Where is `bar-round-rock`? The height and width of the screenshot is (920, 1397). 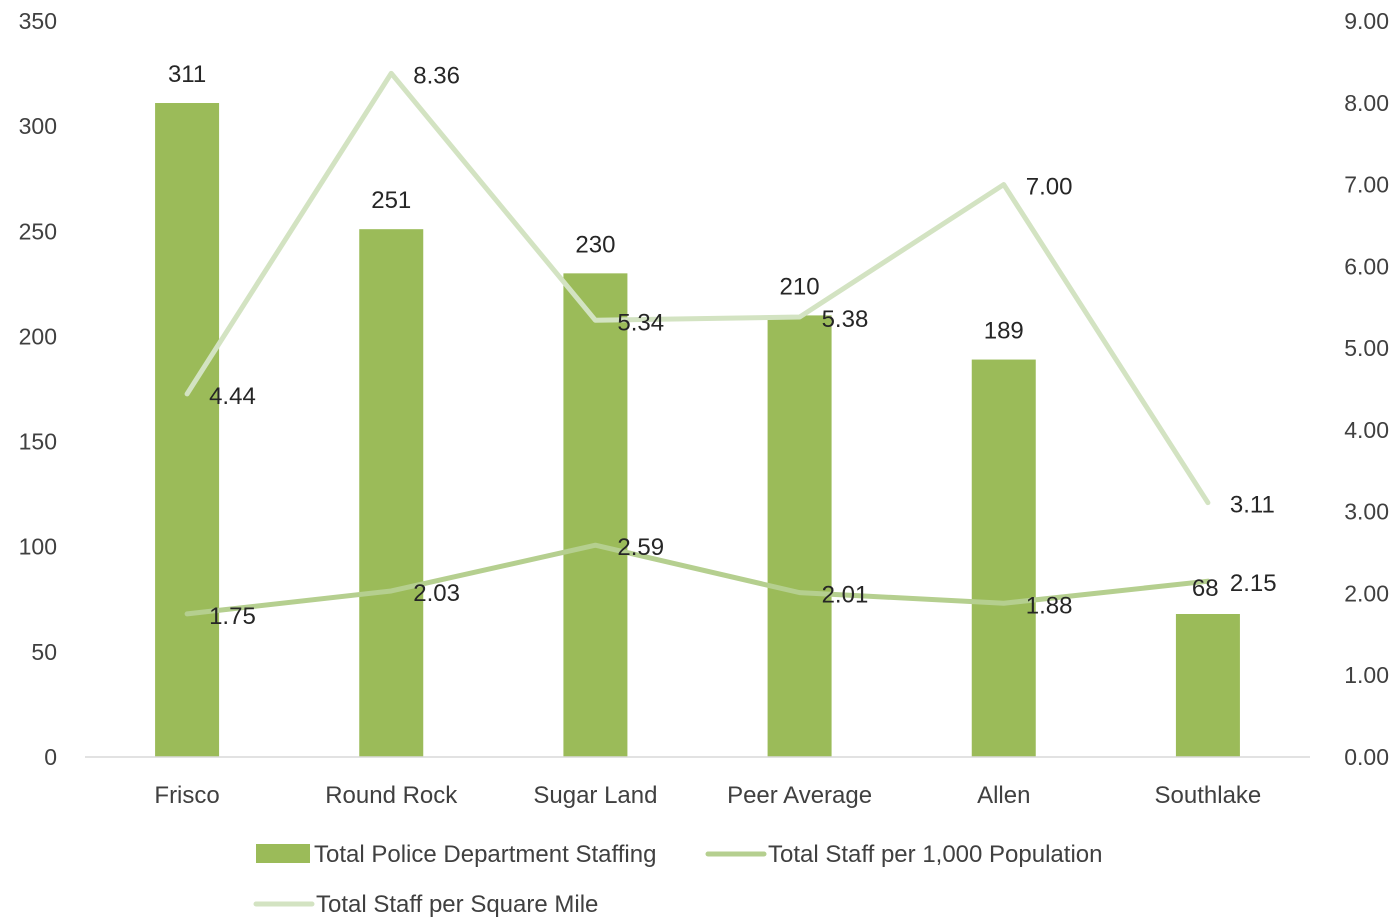
bar-round-rock is located at coordinates (391, 493).